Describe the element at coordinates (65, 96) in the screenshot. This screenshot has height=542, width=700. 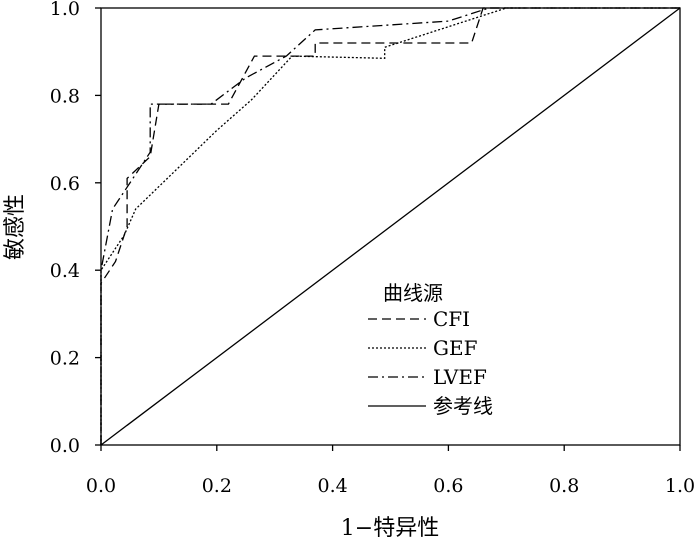
I see `y-tick-label-4: 0.8` at that location.